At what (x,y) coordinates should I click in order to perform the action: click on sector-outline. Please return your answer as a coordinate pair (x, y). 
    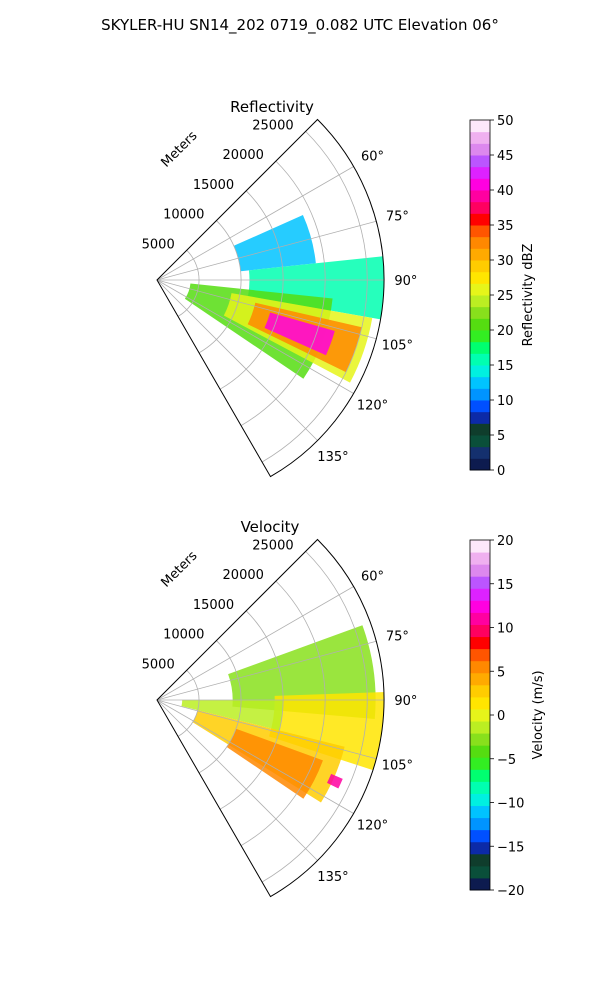
    Looking at the image, I should click on (270, 718).